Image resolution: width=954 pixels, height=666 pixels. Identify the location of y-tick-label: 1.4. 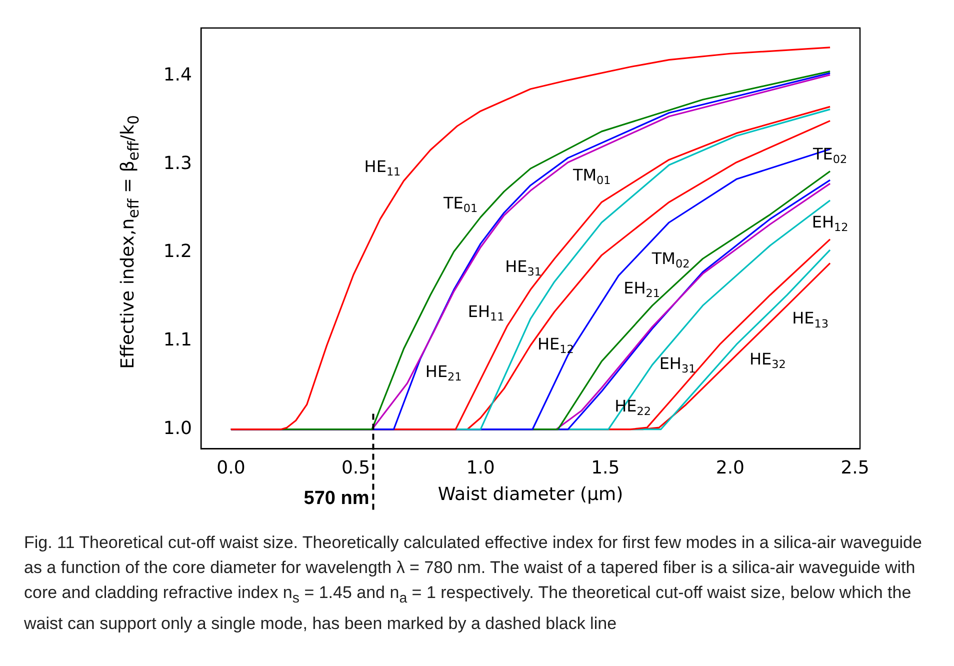
(177, 75).